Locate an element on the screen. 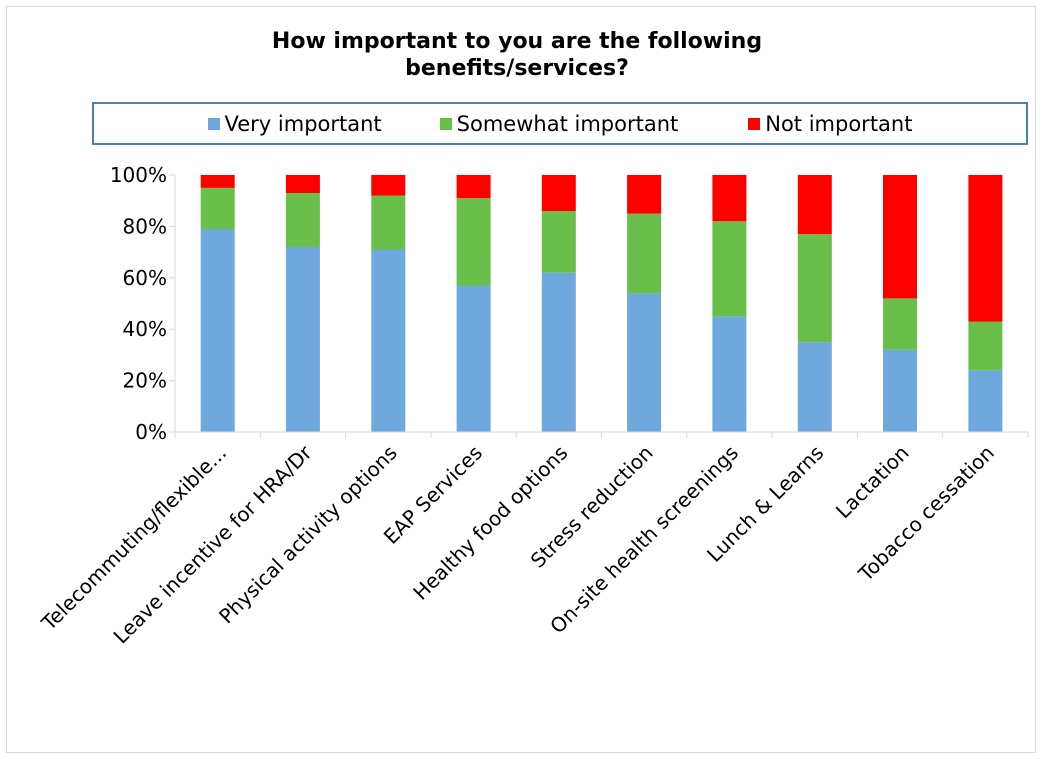  legend-item-very-important: Very important is located at coordinates (294, 123).